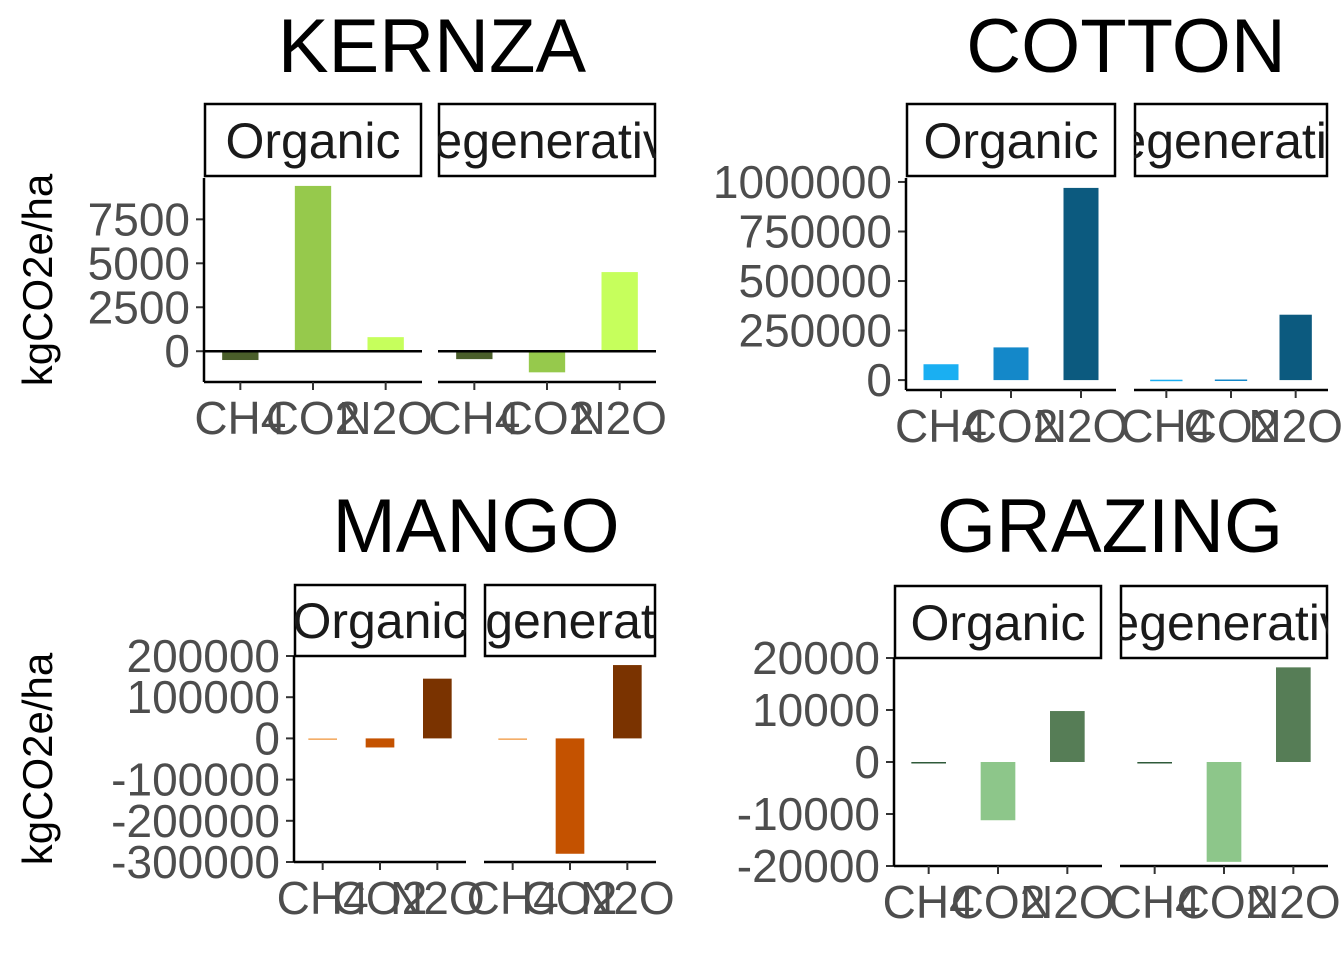  Describe the element at coordinates (816, 658) in the screenshot. I see `y-tick-label: 20000` at that location.